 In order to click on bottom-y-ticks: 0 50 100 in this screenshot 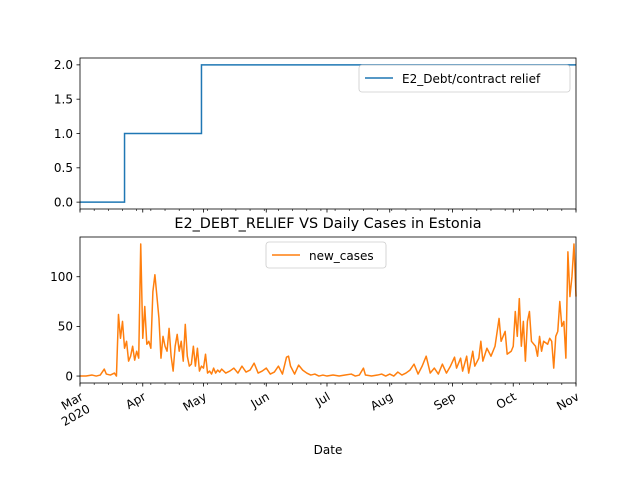, I will do `click(65, 326)`.